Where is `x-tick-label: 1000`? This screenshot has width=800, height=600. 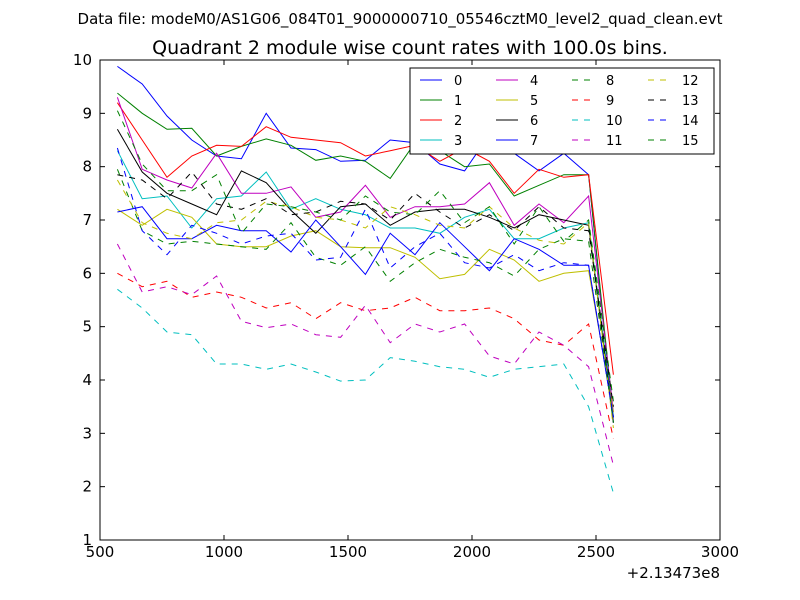
x-tick-label: 1000 is located at coordinates (224, 552).